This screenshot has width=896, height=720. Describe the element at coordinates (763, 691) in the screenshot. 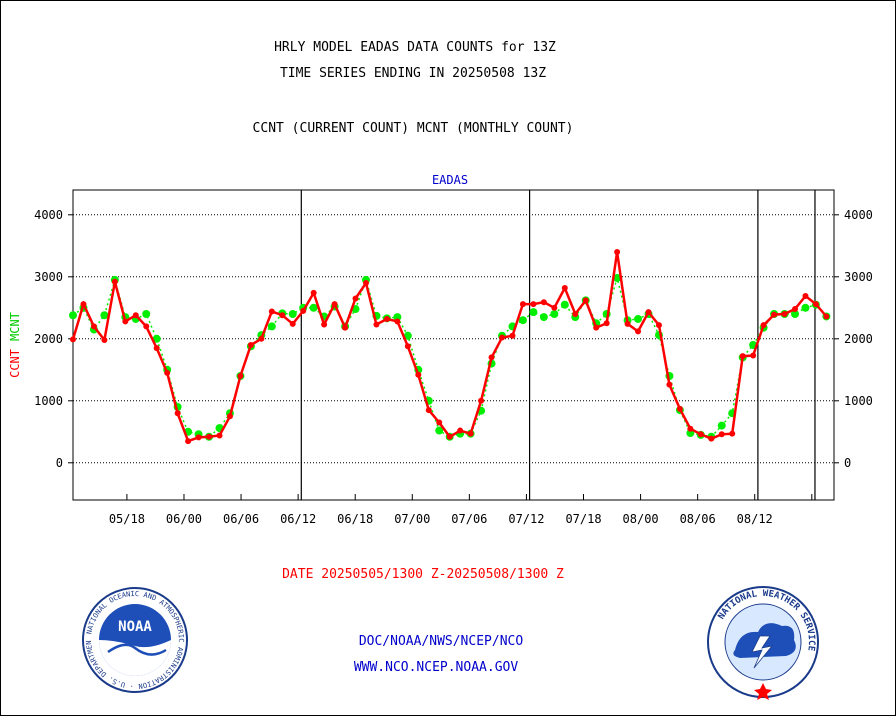

I see `star-icon` at that location.